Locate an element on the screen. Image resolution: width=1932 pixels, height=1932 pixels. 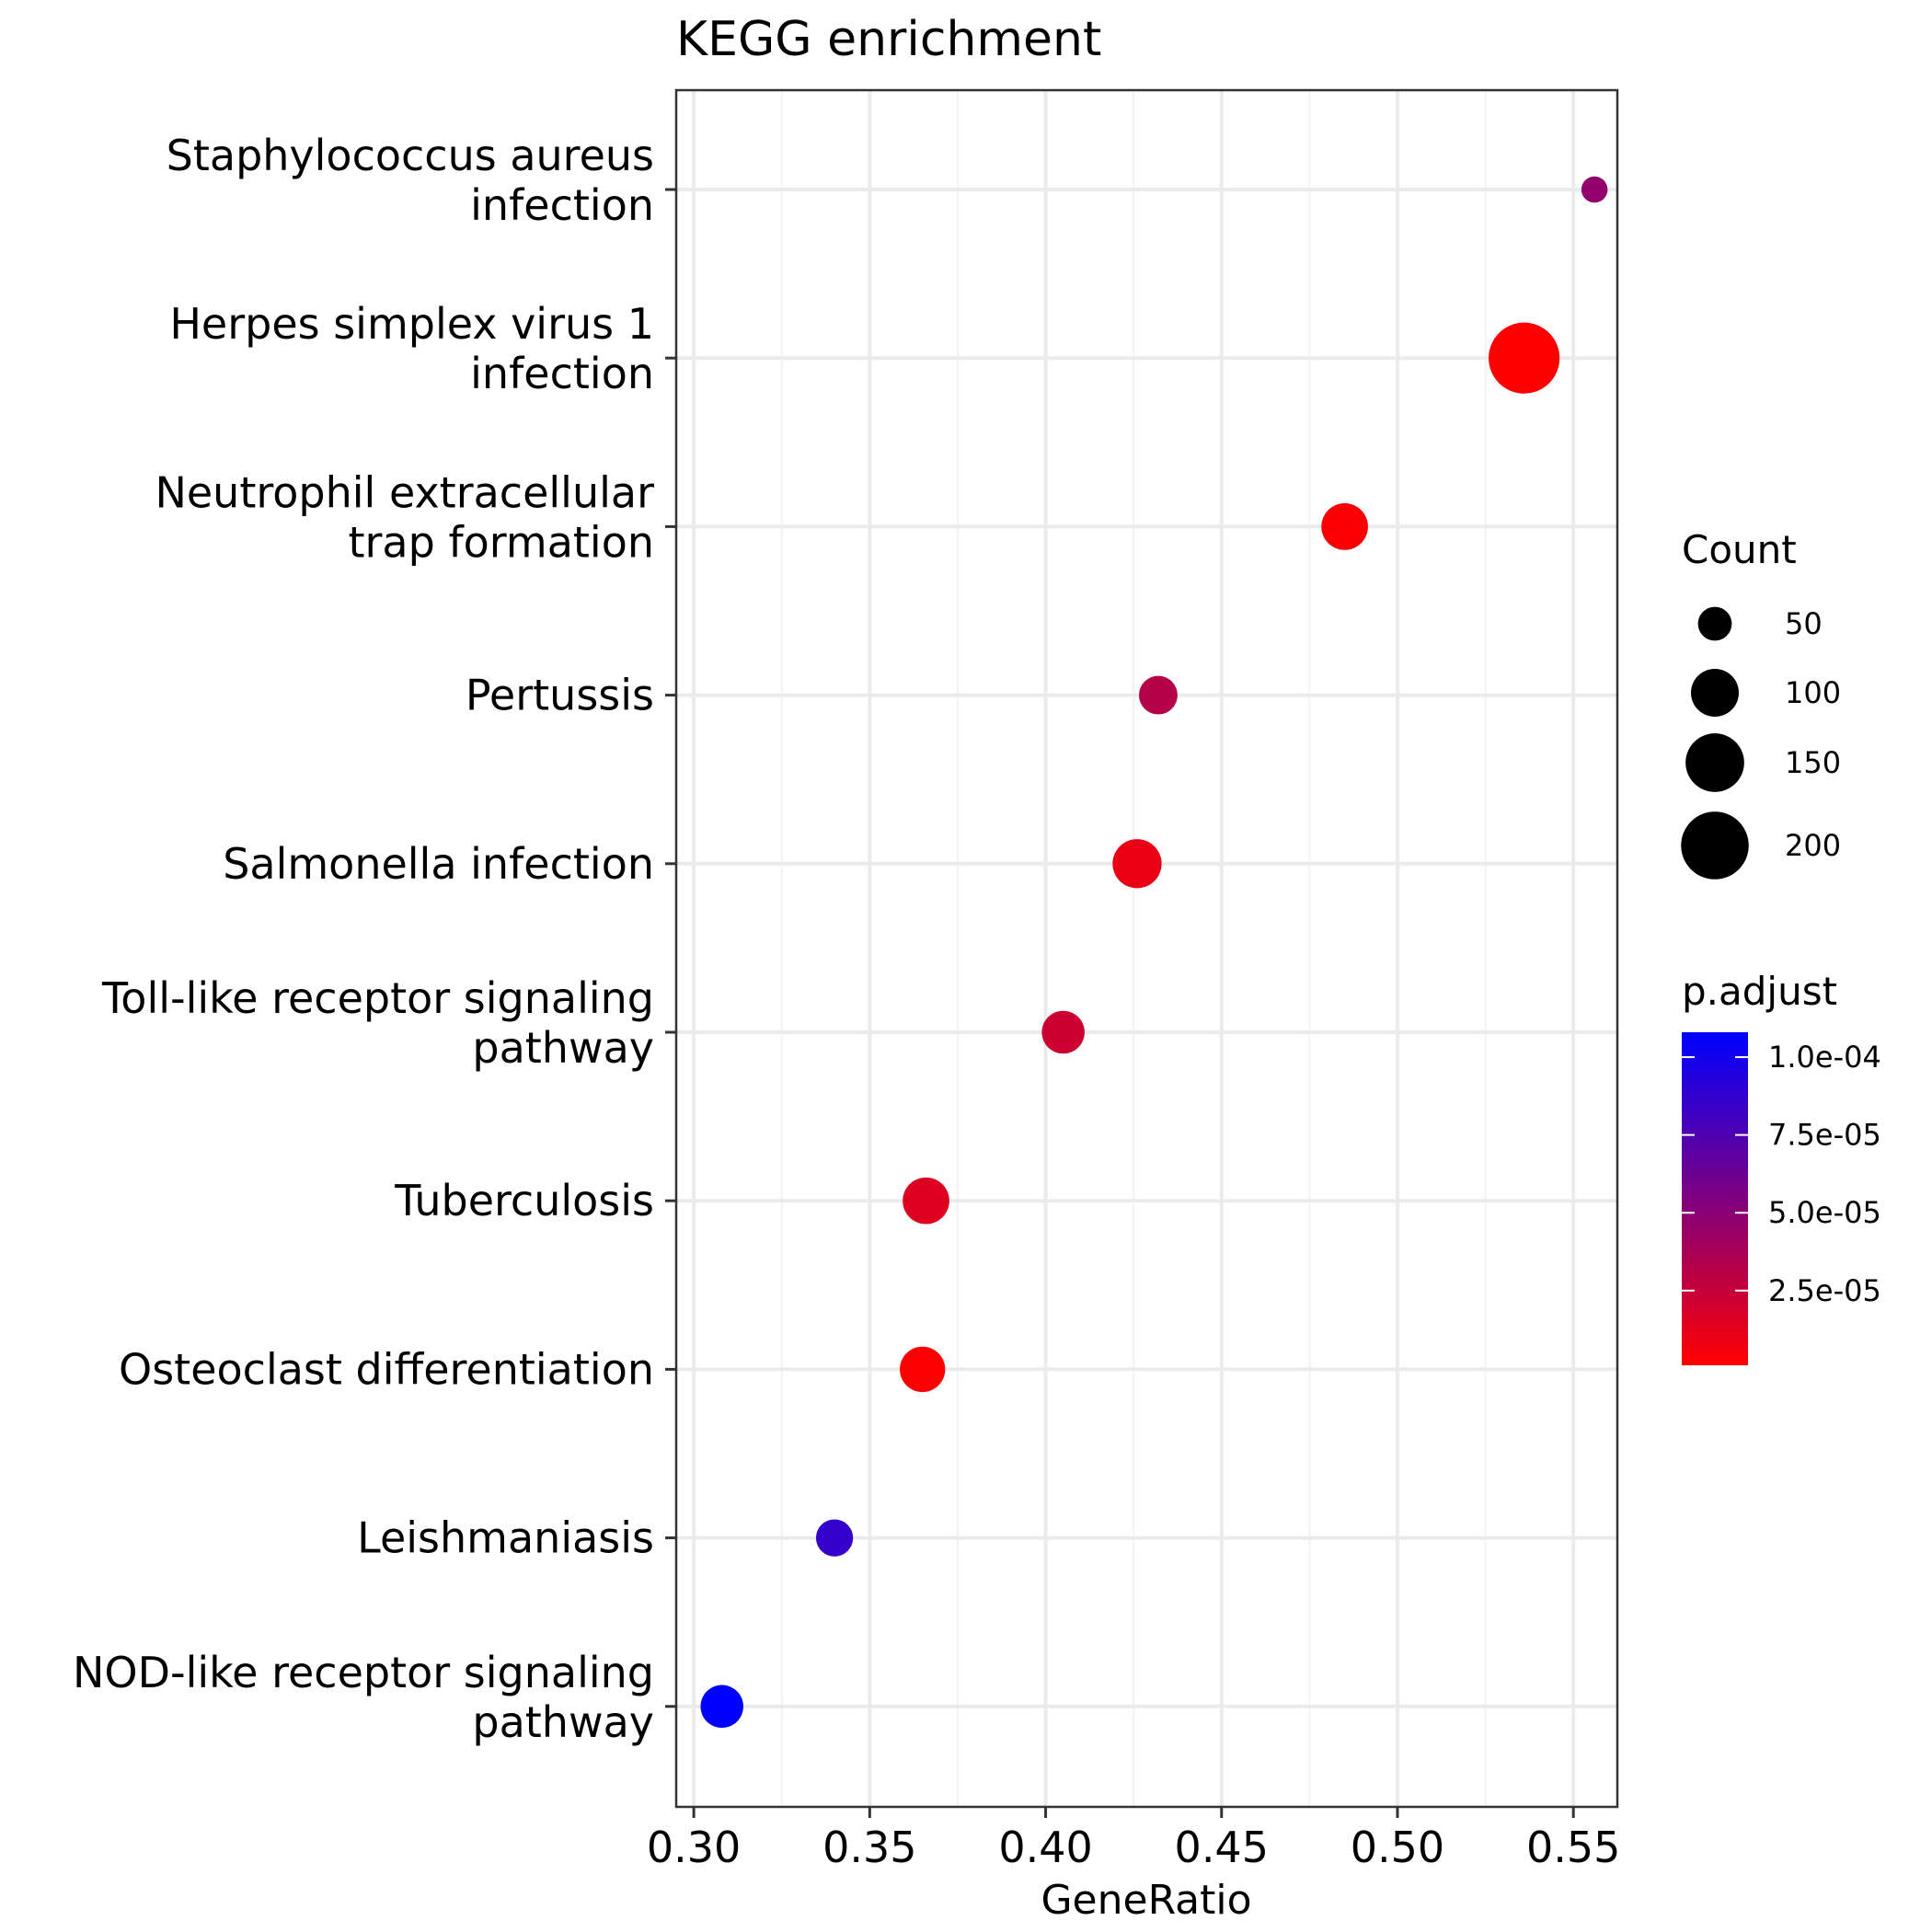
count-legend-title: Count is located at coordinates (1739, 549).